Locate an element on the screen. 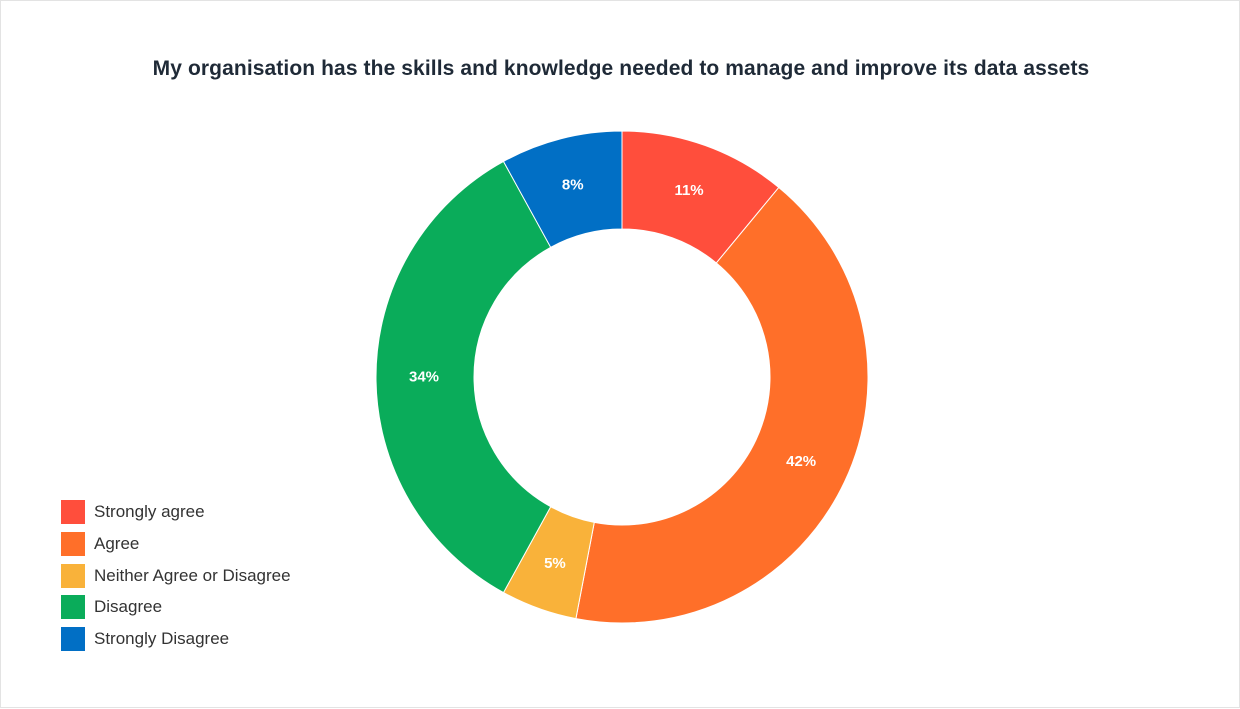  legend-swatch-strongly-agree is located at coordinates (73, 512).